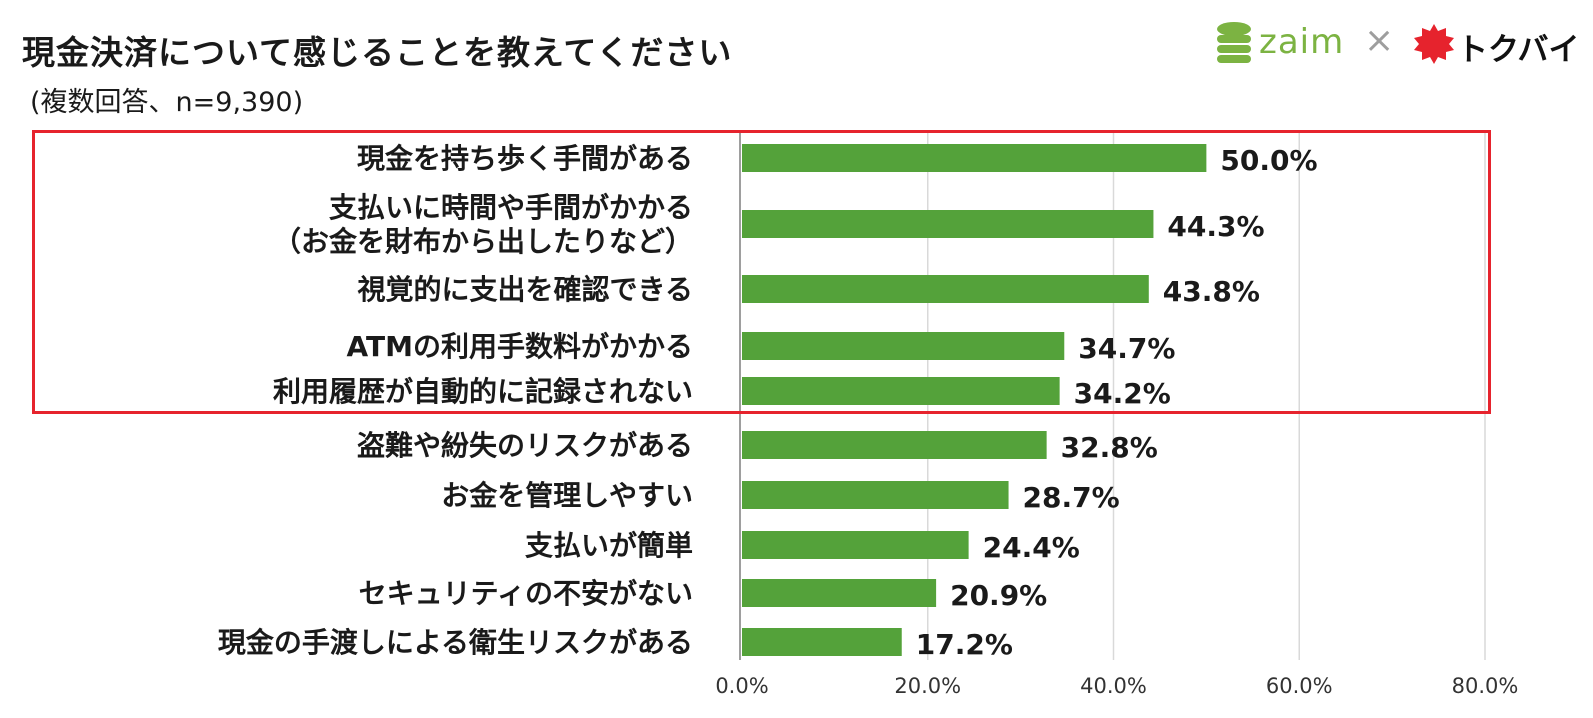 The height and width of the screenshot is (718, 1593). I want to click on category-label-1: 現金を持ち歩く手間がある, so click(525, 158).